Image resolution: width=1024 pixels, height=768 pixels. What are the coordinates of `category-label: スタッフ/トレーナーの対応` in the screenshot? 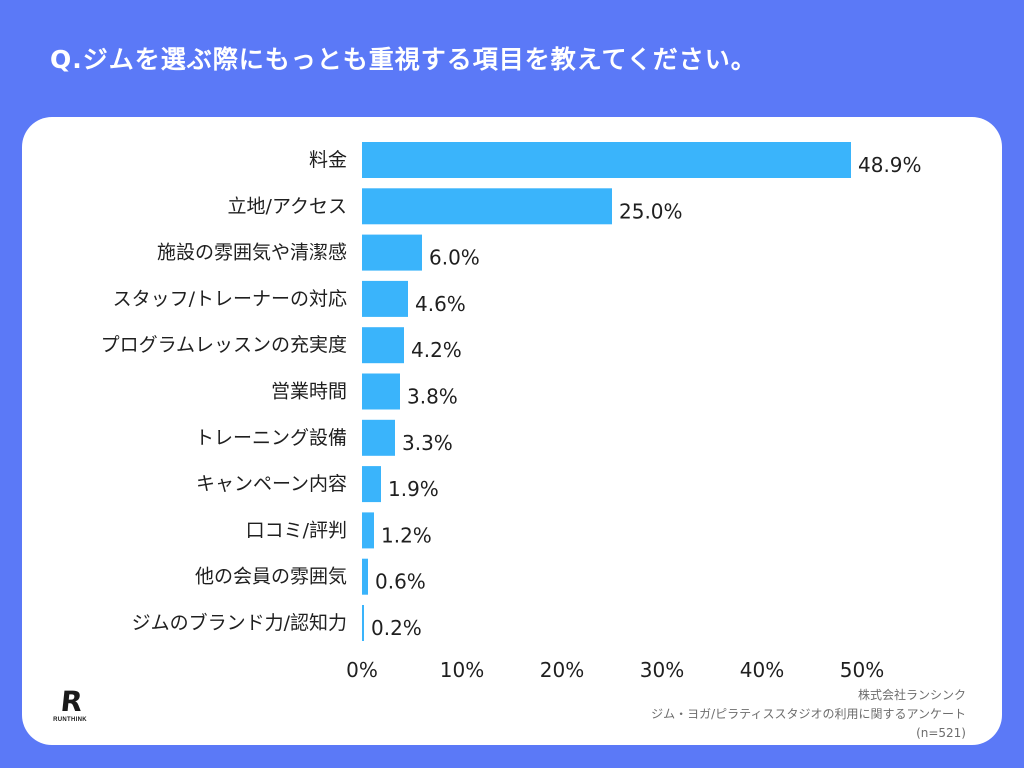 It's located at (230, 299).